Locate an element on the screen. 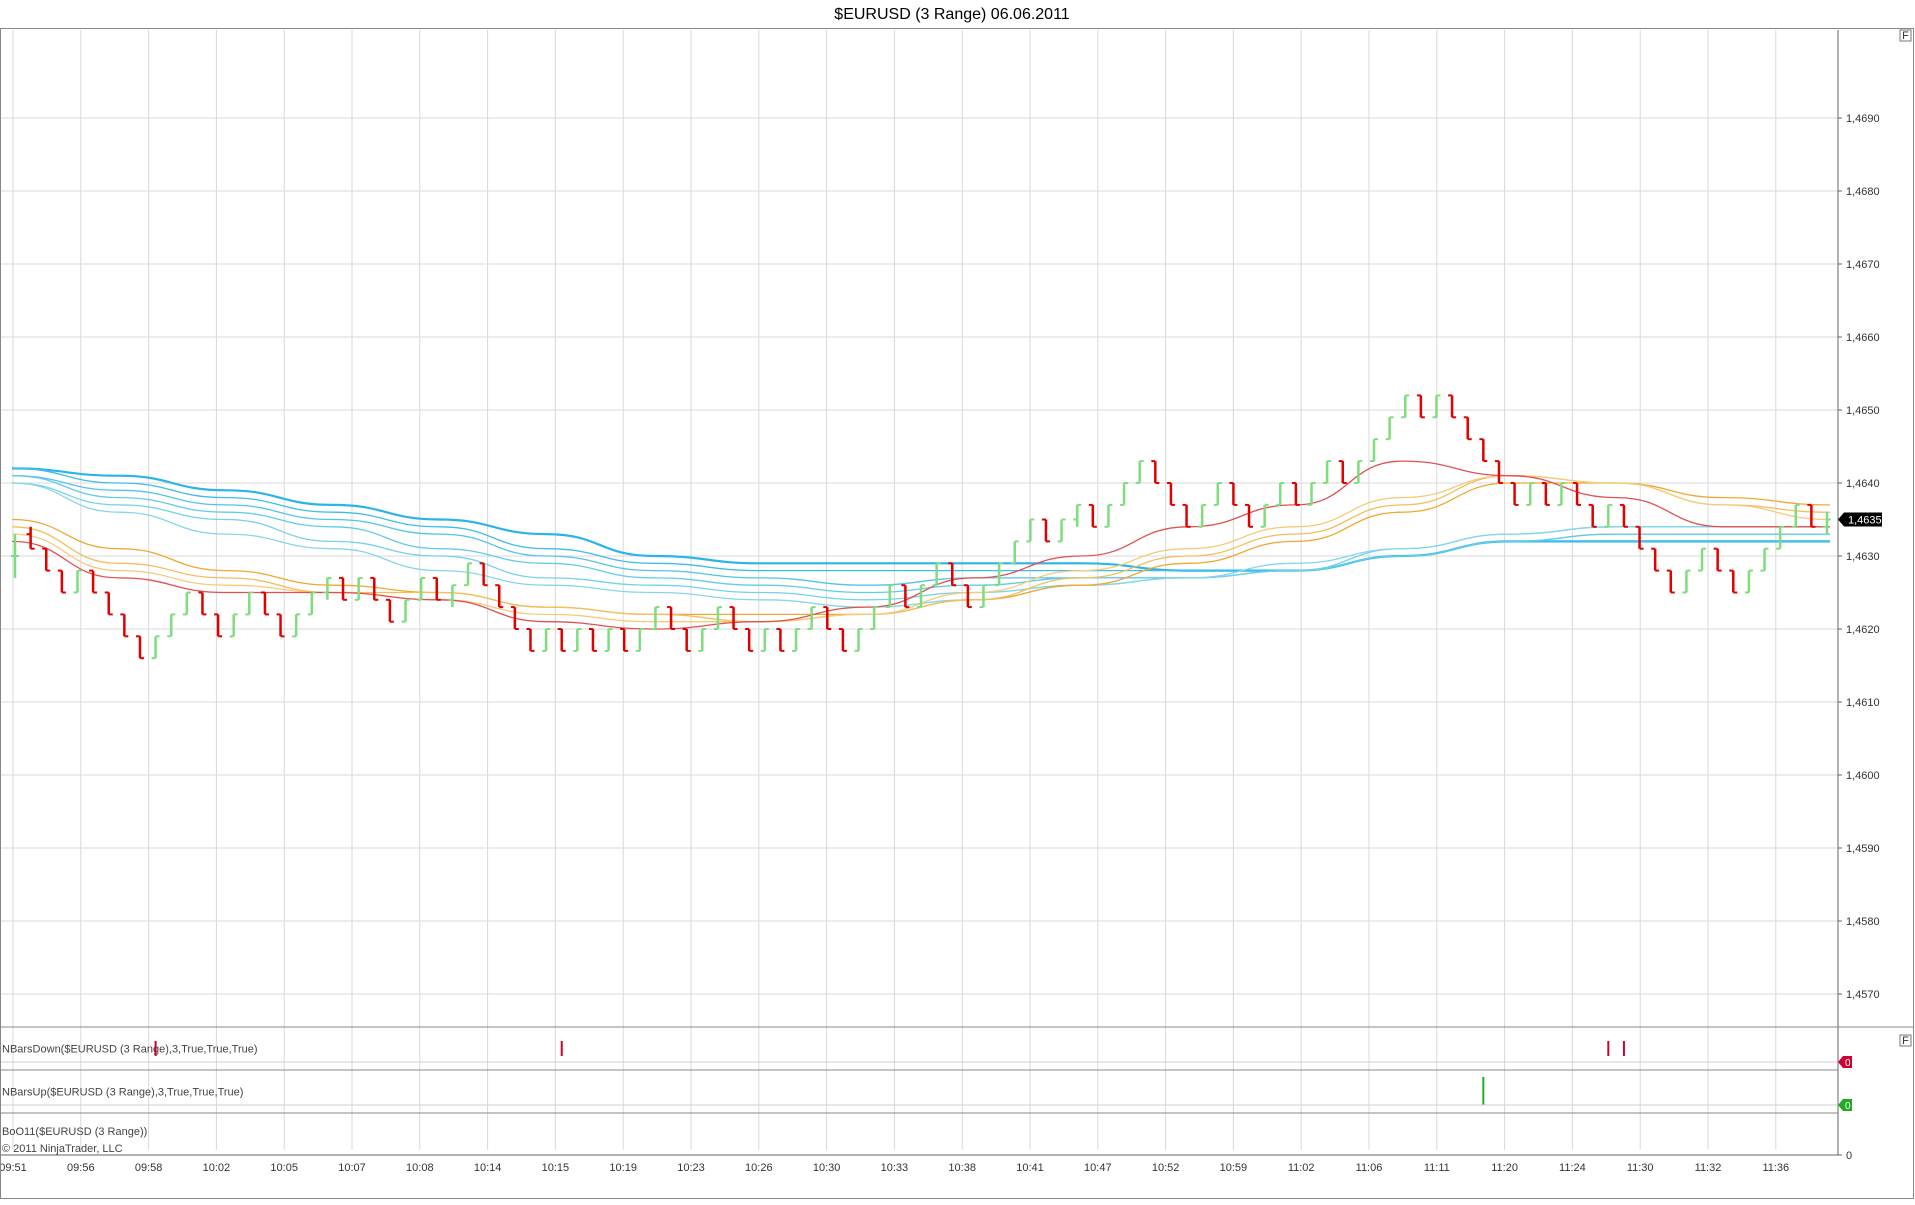  last-price-label: 1,4635 is located at coordinates (1865, 521).